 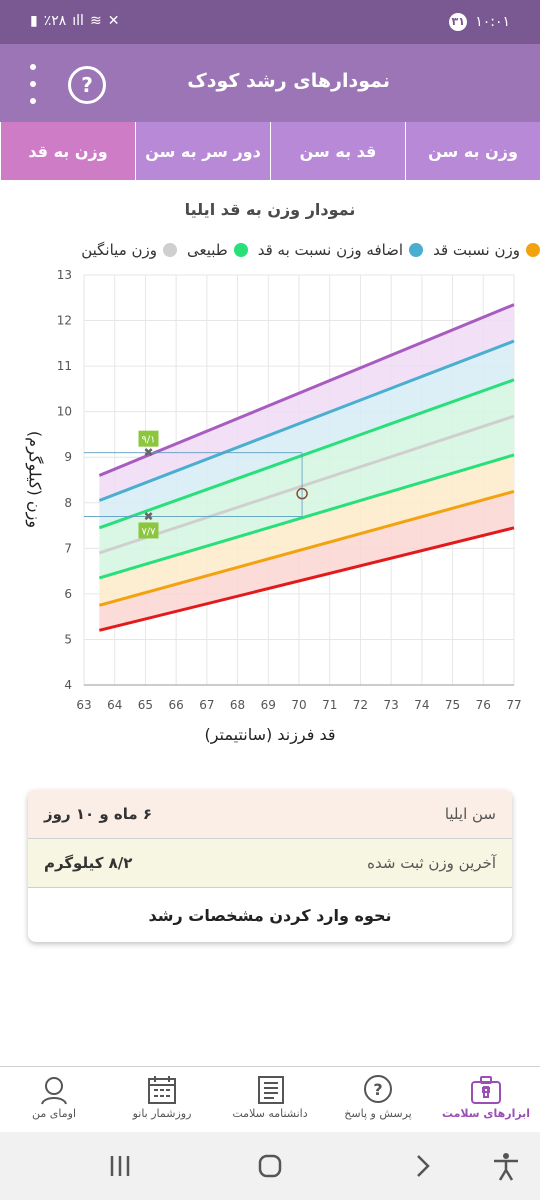 What do you see at coordinates (416, 250) in the screenshot?
I see `legend-dot-blue` at bounding box center [416, 250].